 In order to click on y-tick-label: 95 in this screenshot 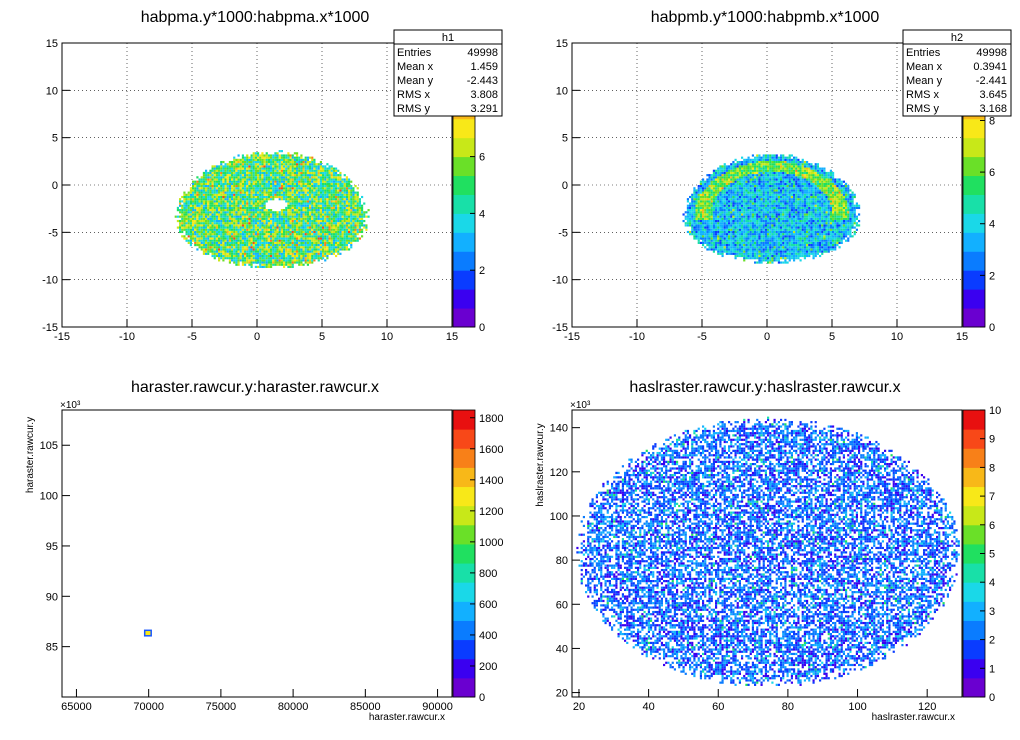, I will do `click(52, 547)`.